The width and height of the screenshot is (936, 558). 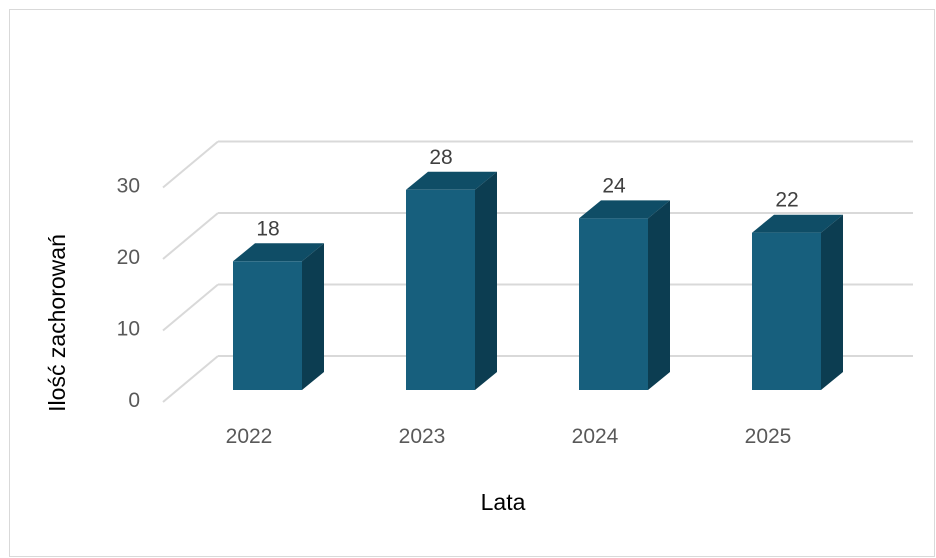 I want to click on data-labels: 18 28 24 22, so click(x=527, y=193).